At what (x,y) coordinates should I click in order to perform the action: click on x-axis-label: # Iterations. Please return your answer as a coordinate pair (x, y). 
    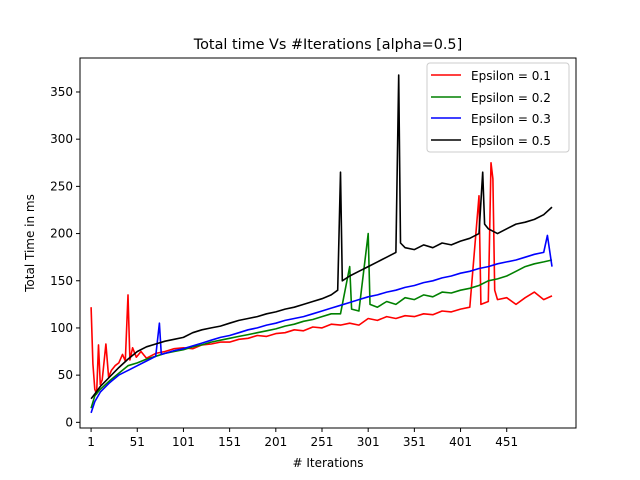
    Looking at the image, I should click on (327, 463).